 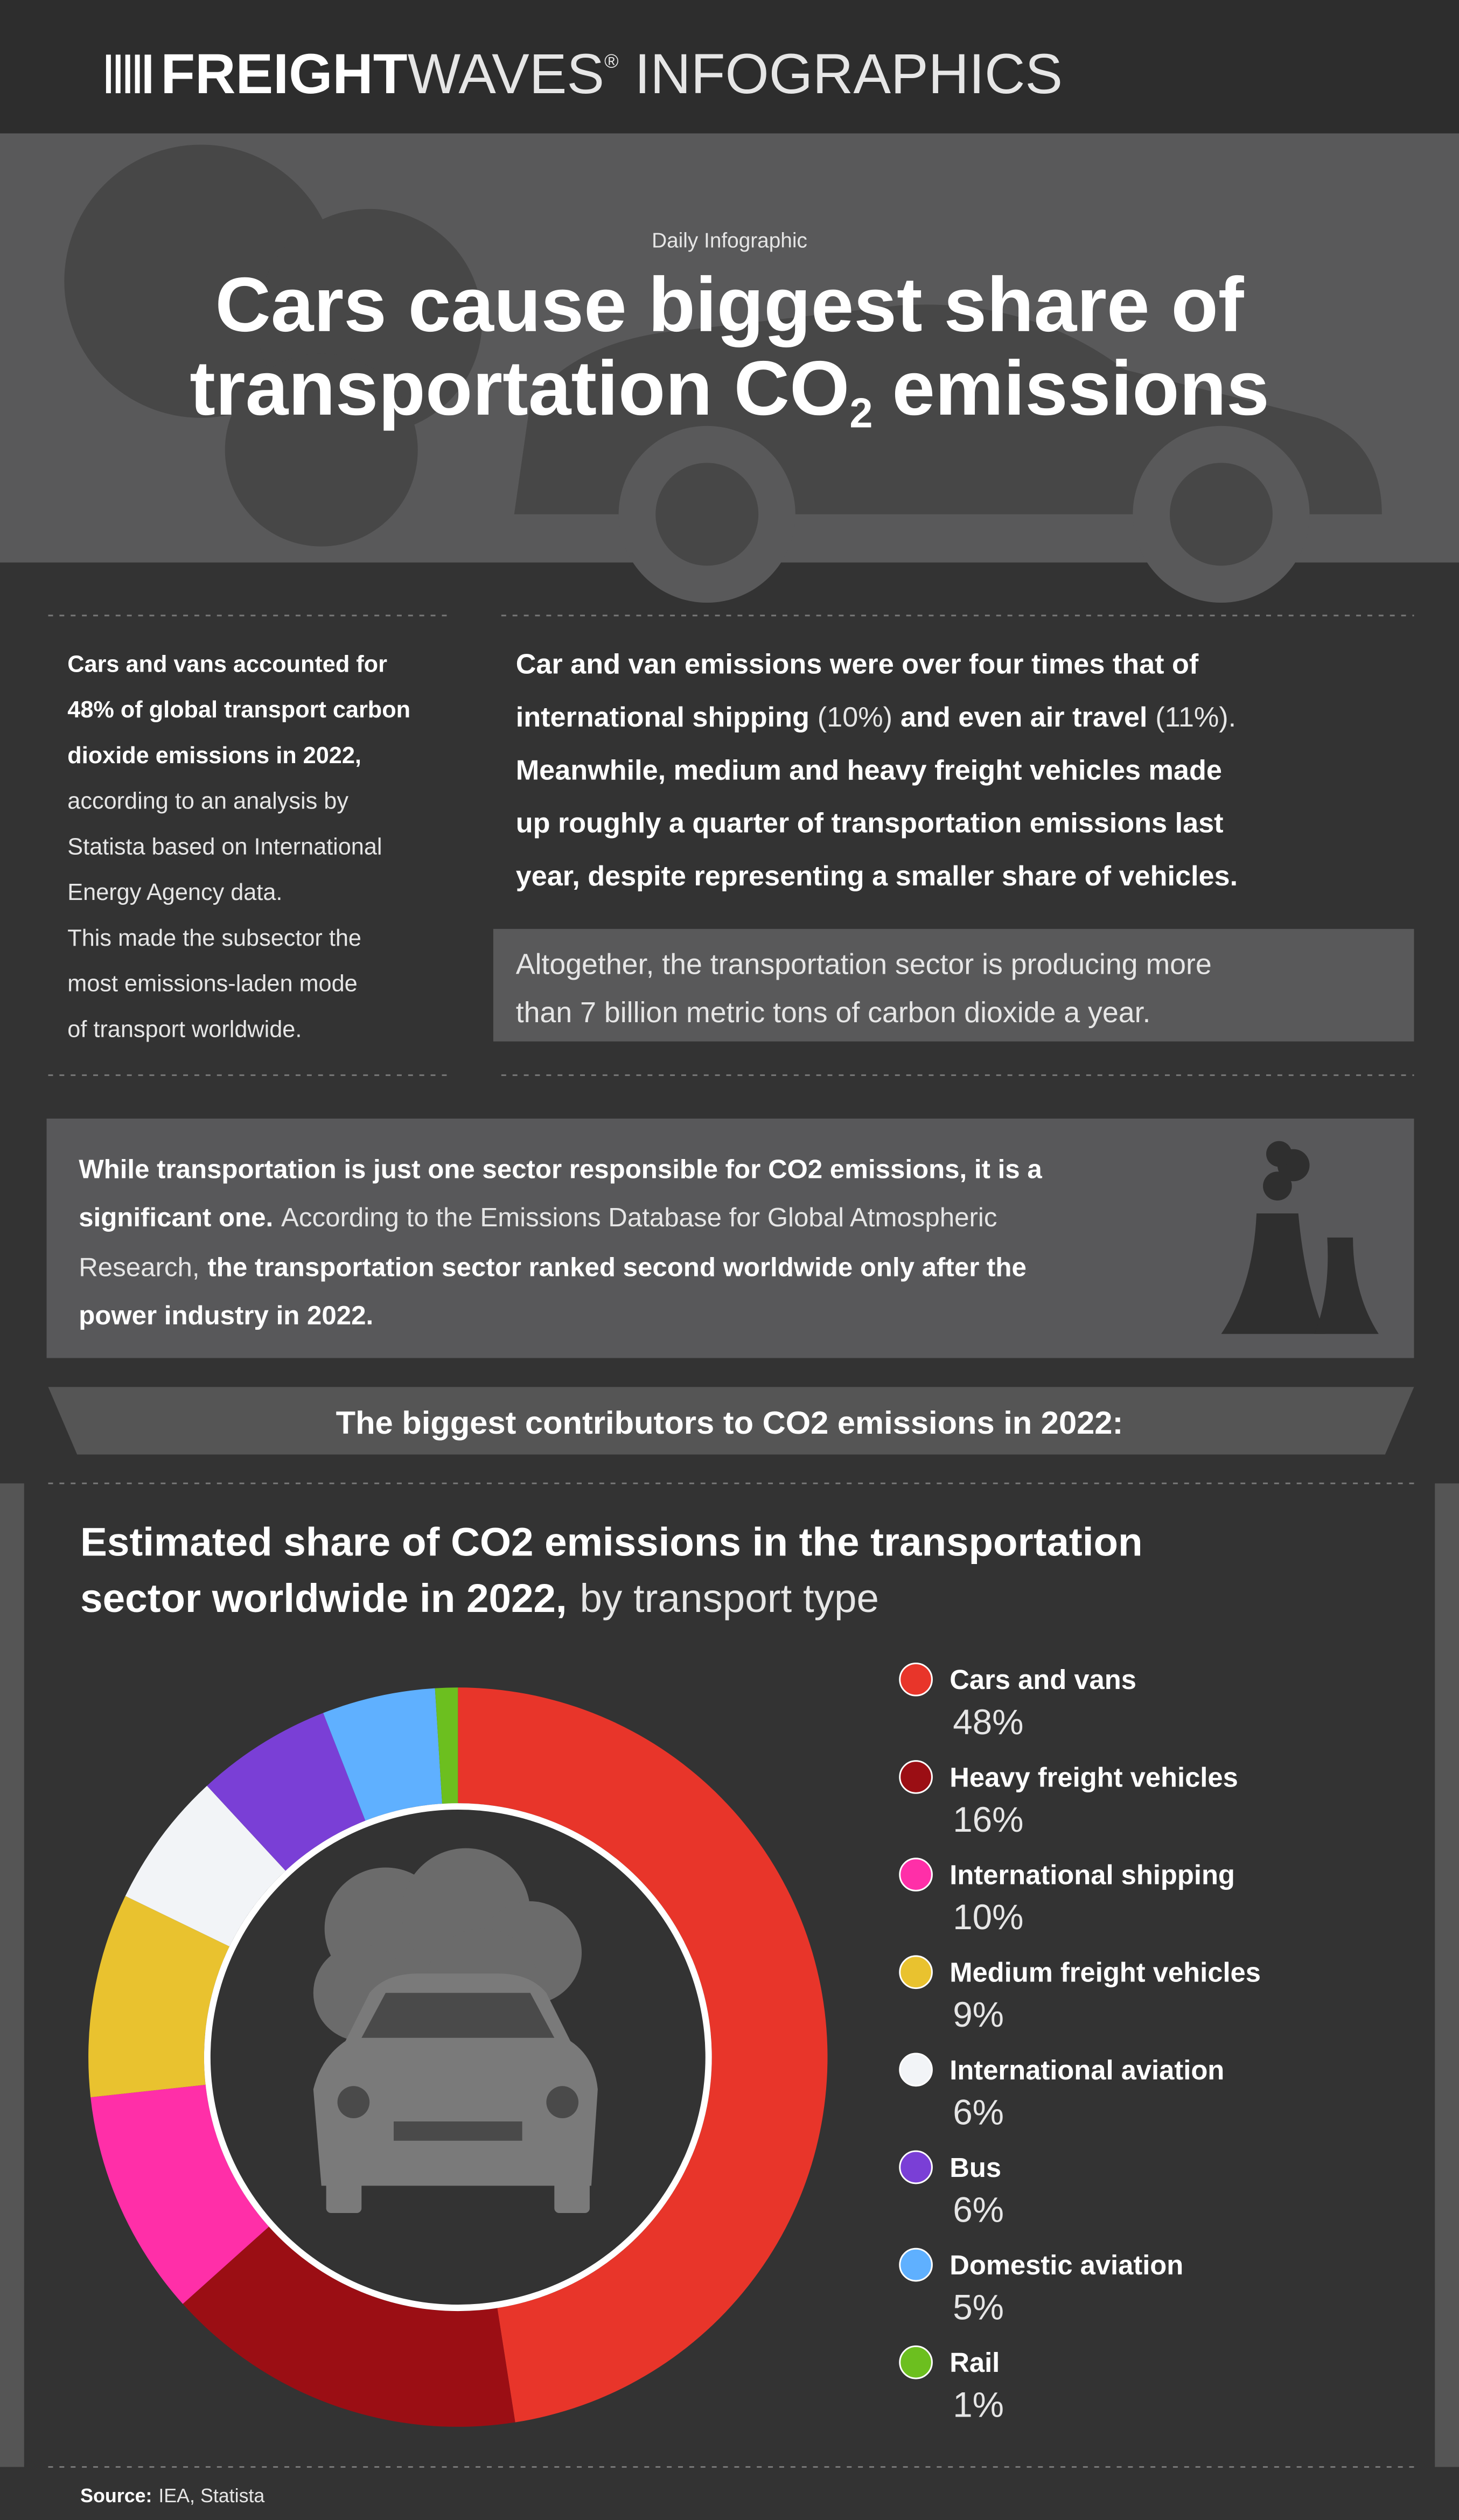 I want to click on summary-line: of transport worldwide., so click(x=184, y=1029).